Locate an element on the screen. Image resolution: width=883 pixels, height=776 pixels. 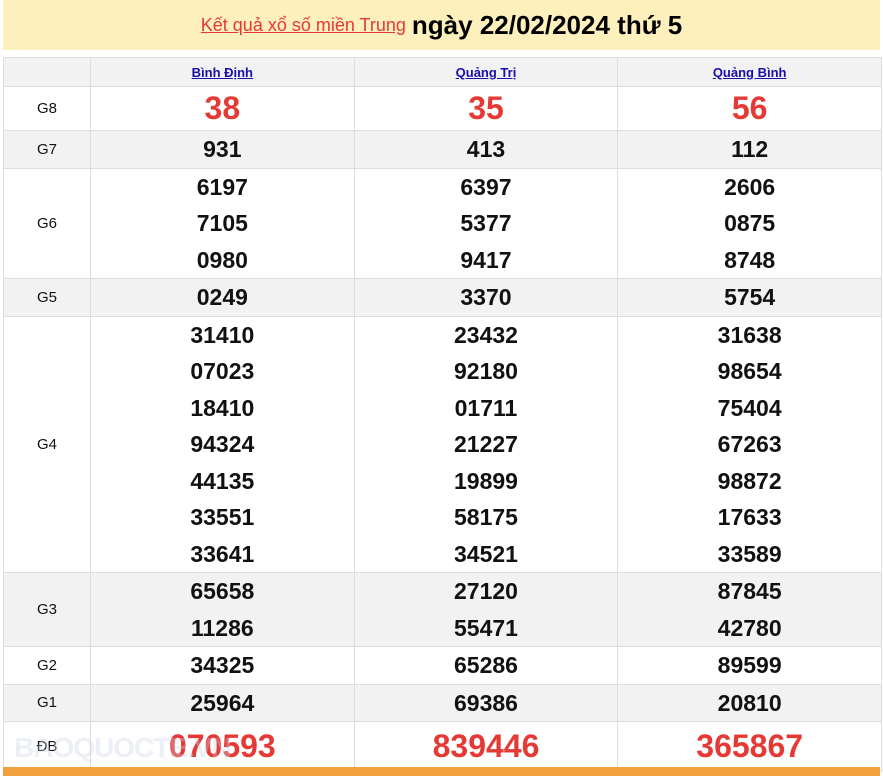
prize-number: 19899 is located at coordinates (486, 480).